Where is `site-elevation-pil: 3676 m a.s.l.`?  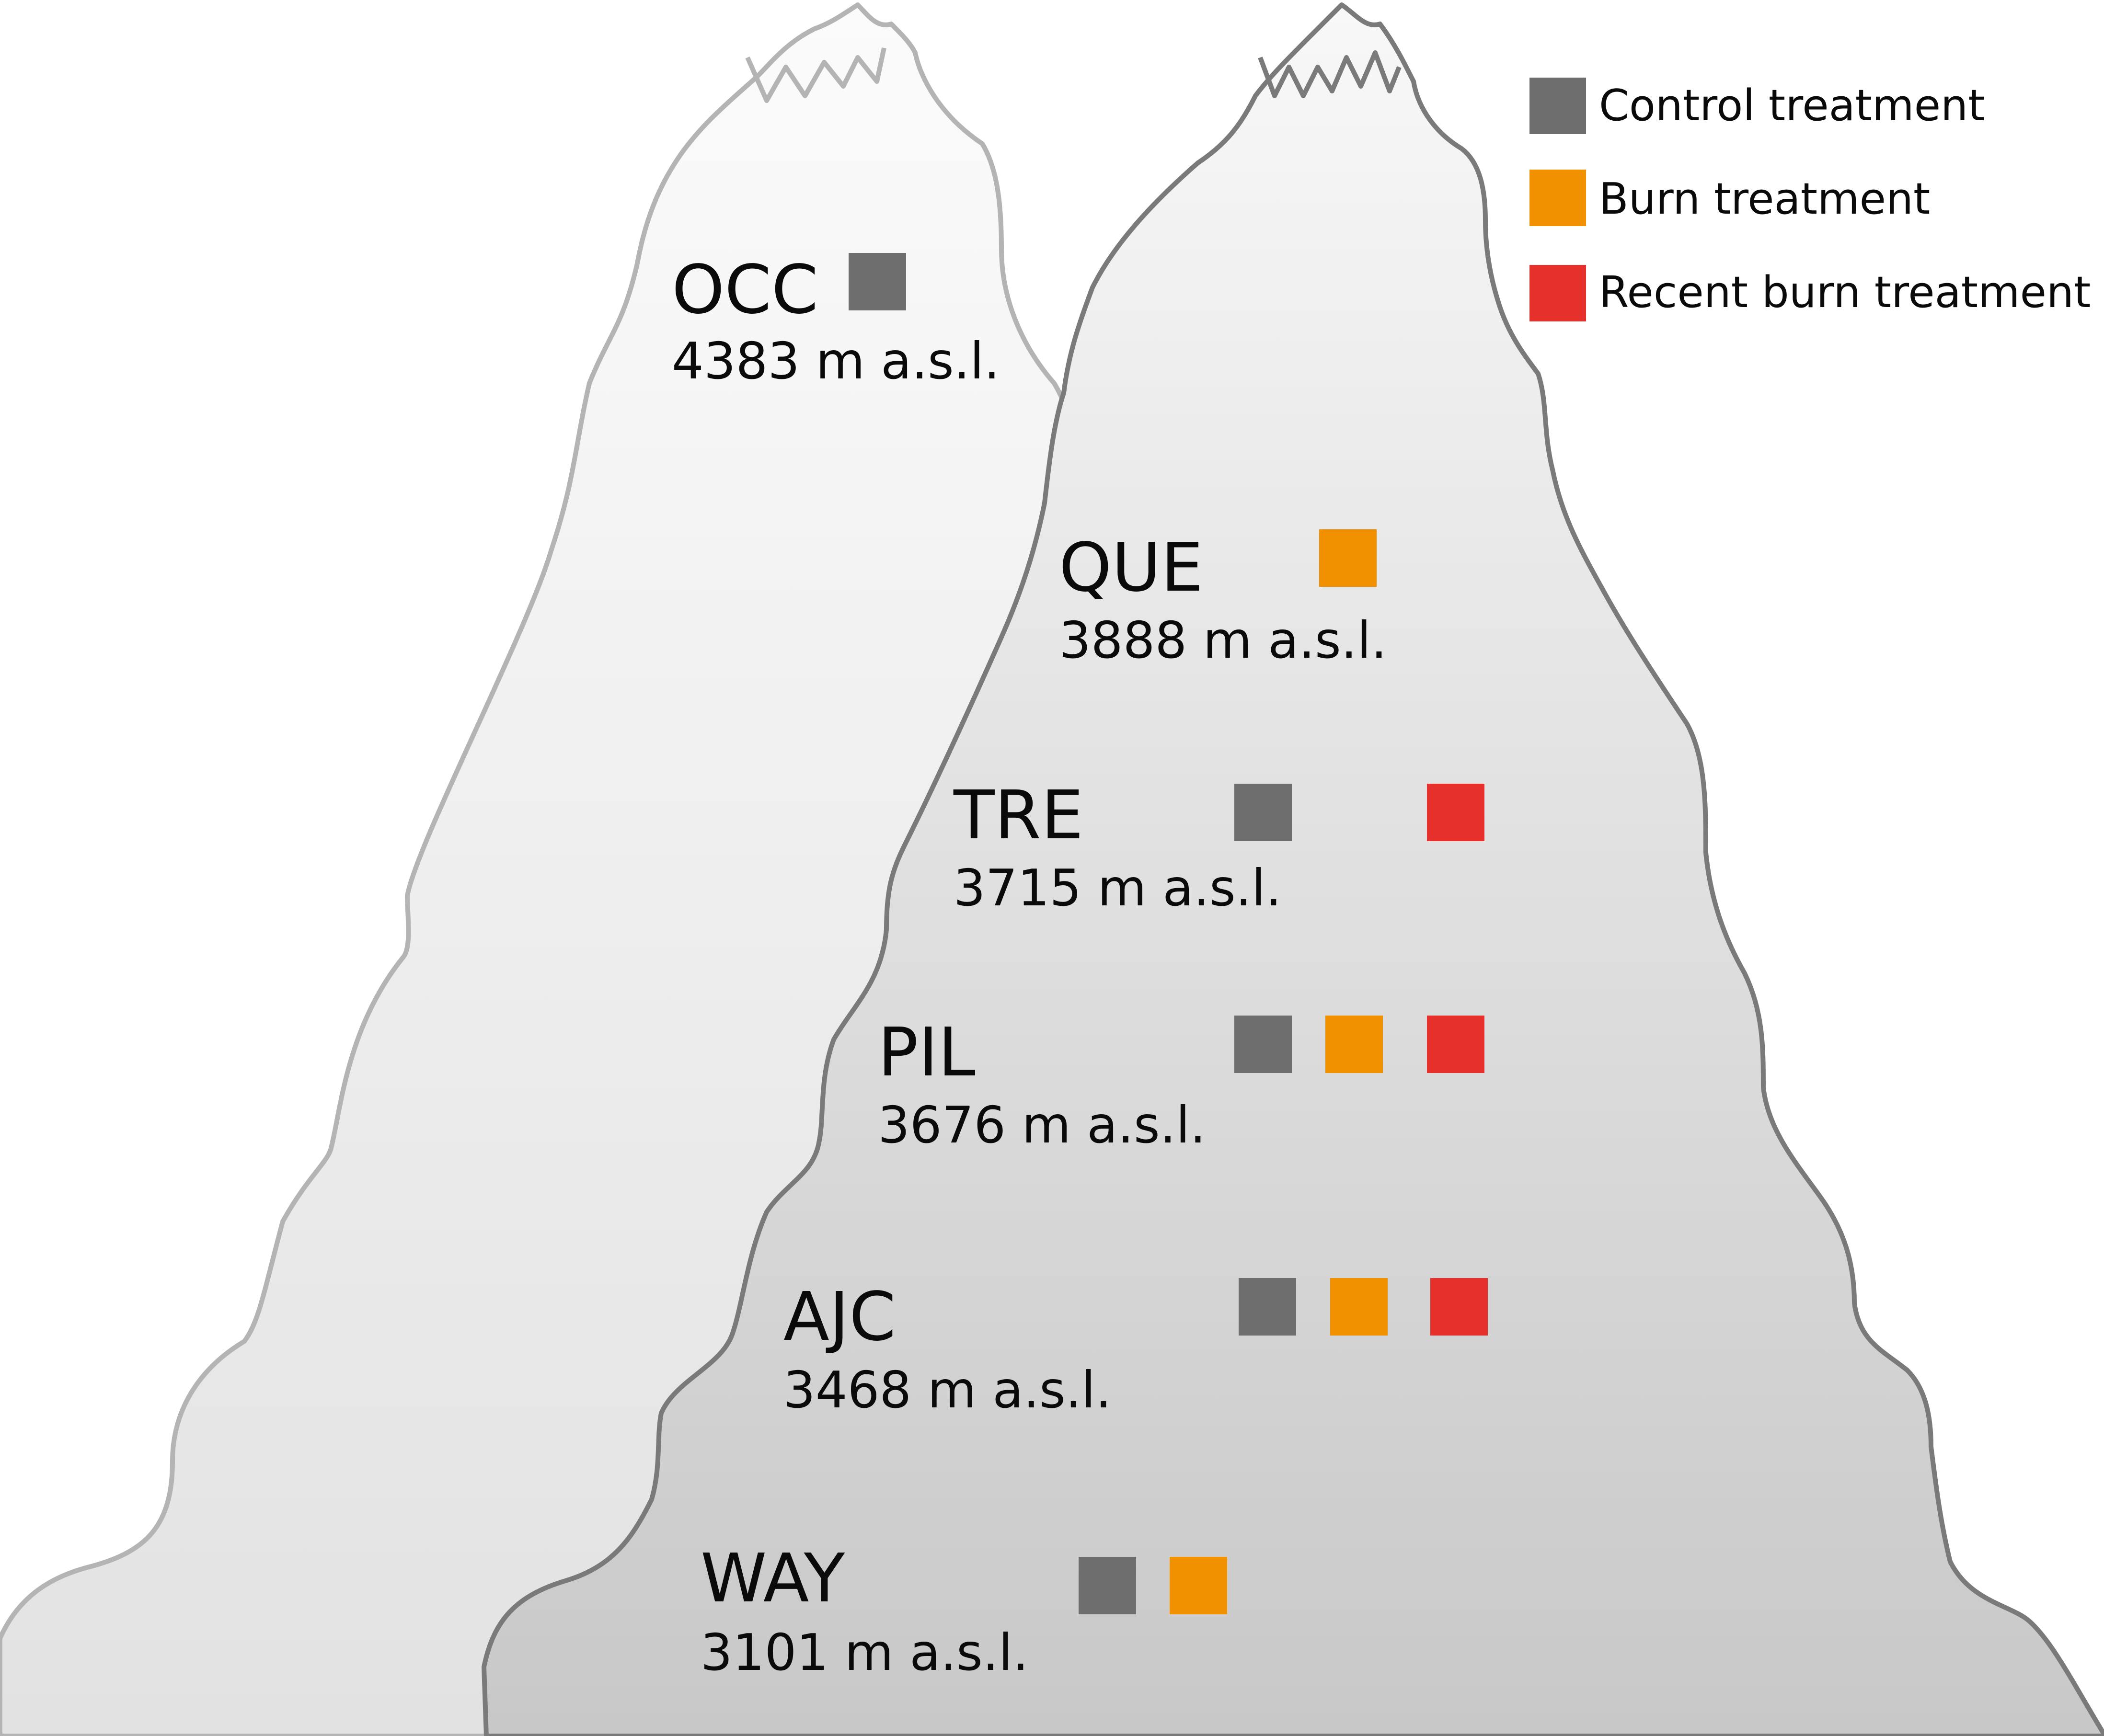
site-elevation-pil: 3676 m a.s.l. is located at coordinates (1042, 1125).